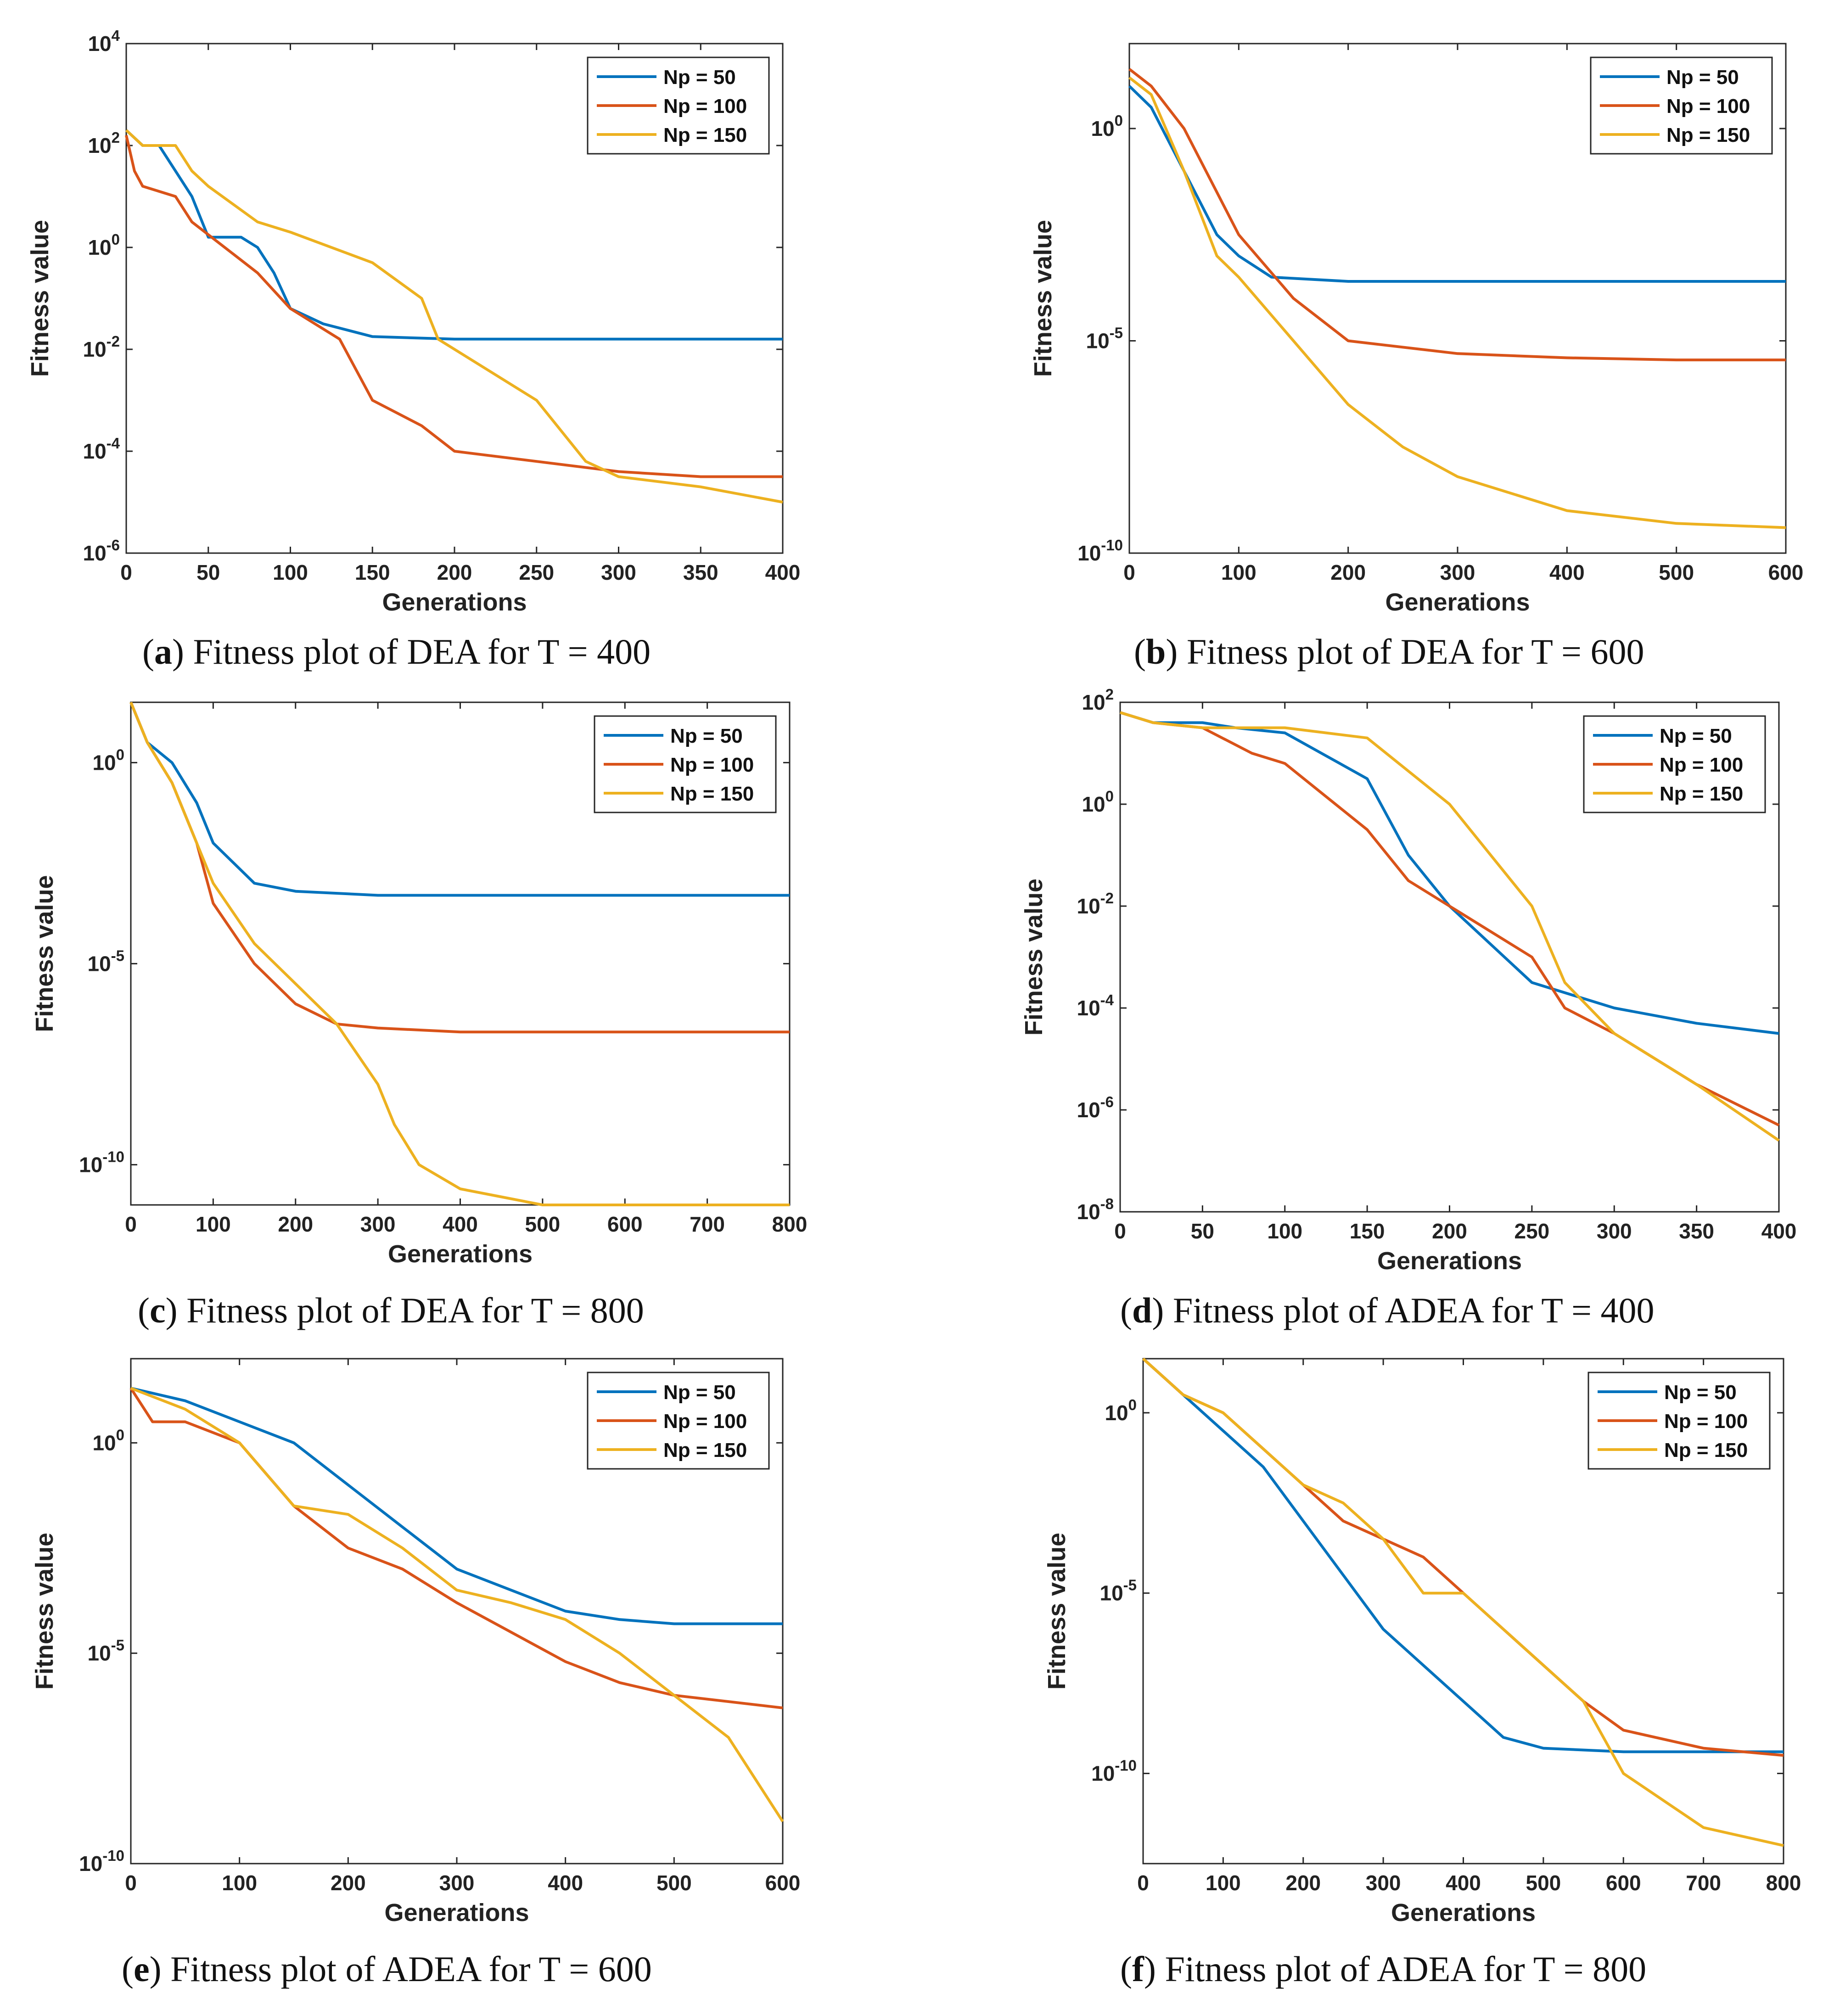  What do you see at coordinates (1389, 652) in the screenshot?
I see `caption-b: (b) Fitness plot of DEA for T = 600` at bounding box center [1389, 652].